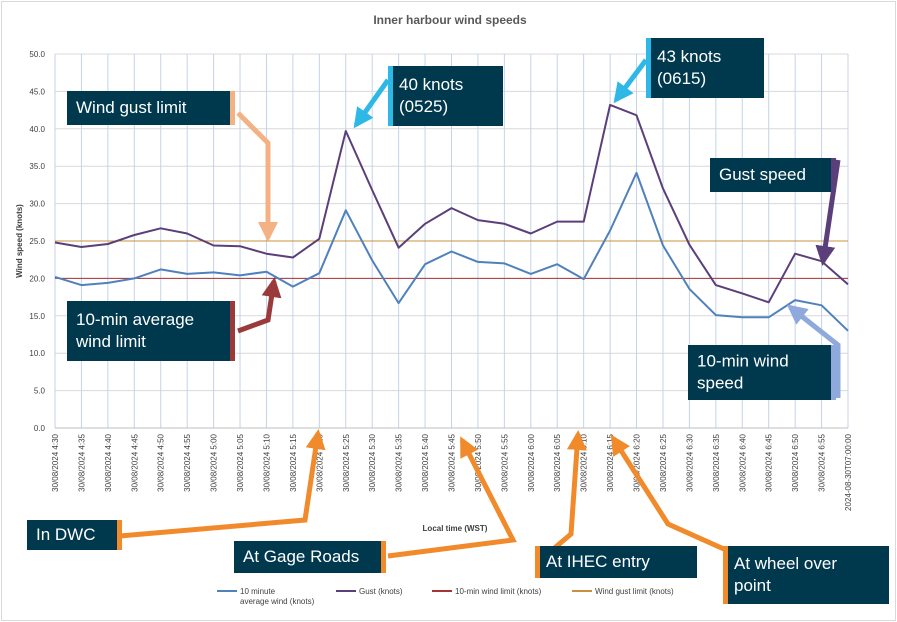 This screenshot has width=897, height=622. Describe the element at coordinates (795, 462) in the screenshot. I see `x-tick-label: 30/08/2024 6:50` at that location.